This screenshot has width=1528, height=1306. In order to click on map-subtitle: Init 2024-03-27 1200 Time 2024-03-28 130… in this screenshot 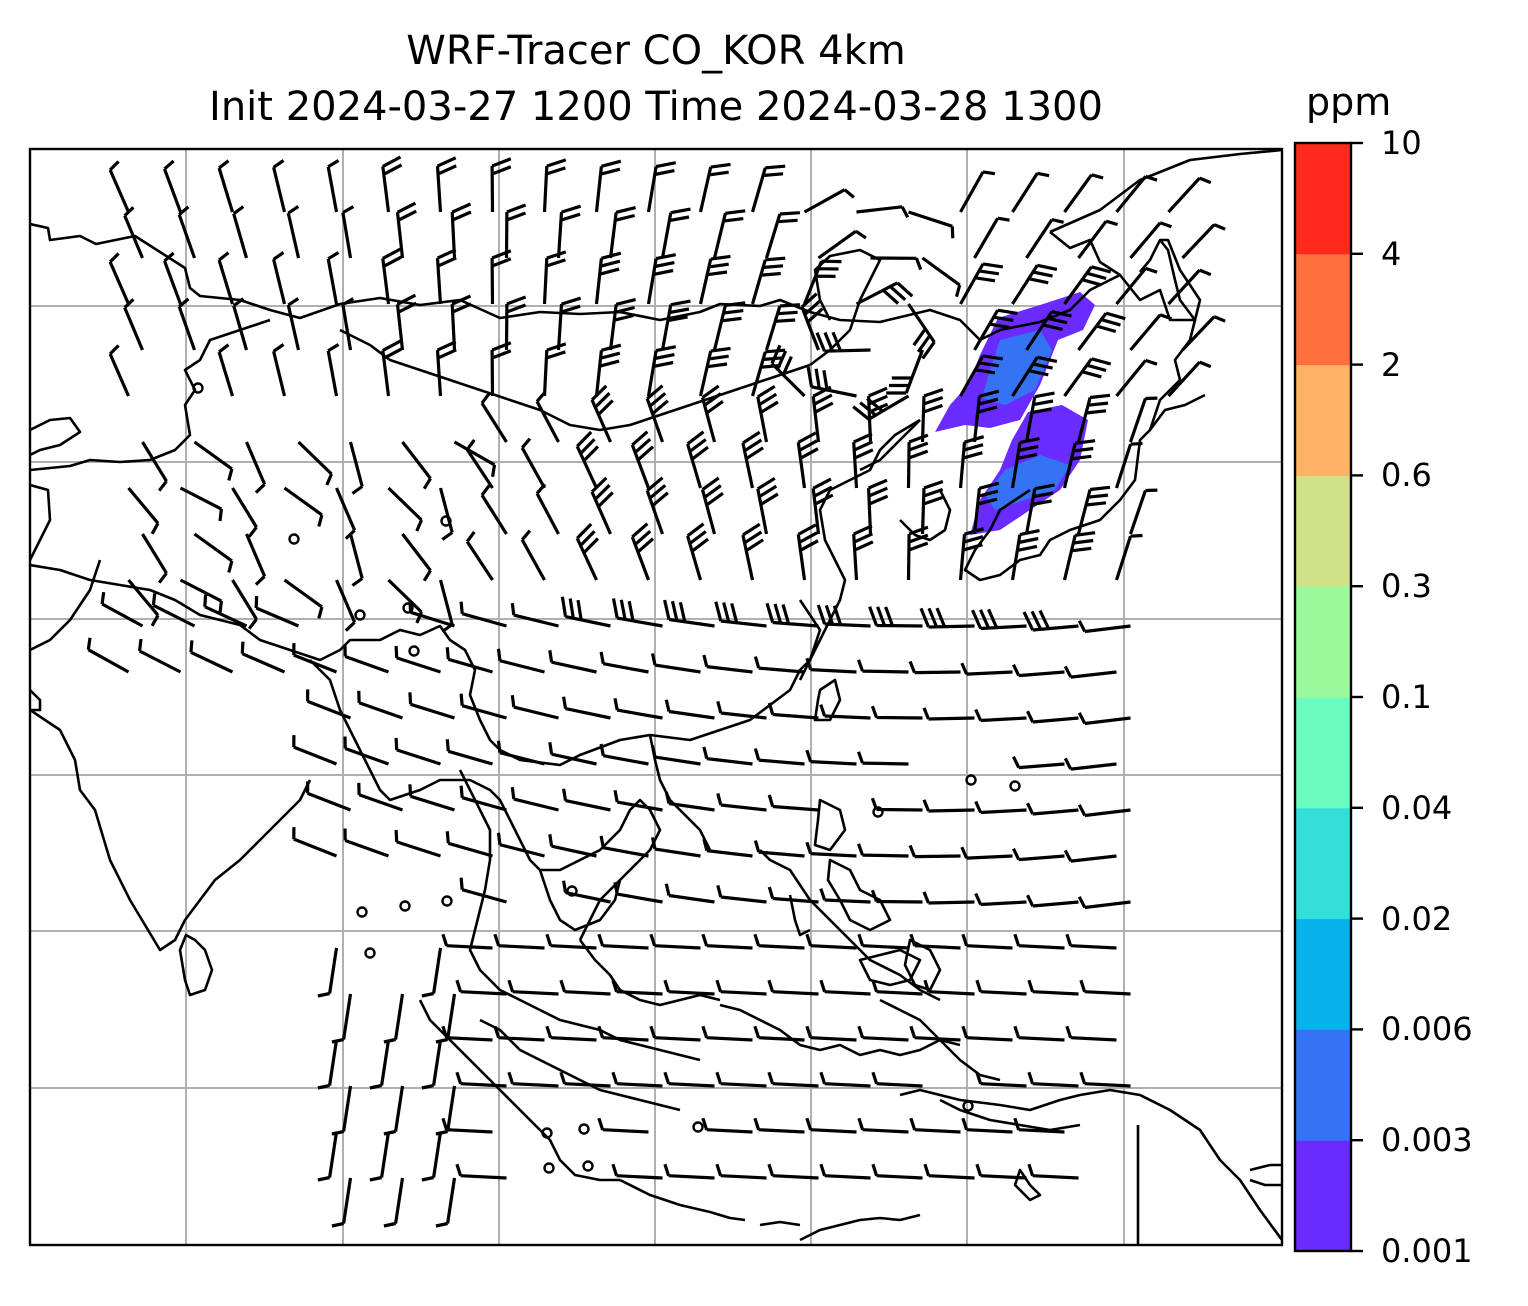, I will do `click(656, 107)`.